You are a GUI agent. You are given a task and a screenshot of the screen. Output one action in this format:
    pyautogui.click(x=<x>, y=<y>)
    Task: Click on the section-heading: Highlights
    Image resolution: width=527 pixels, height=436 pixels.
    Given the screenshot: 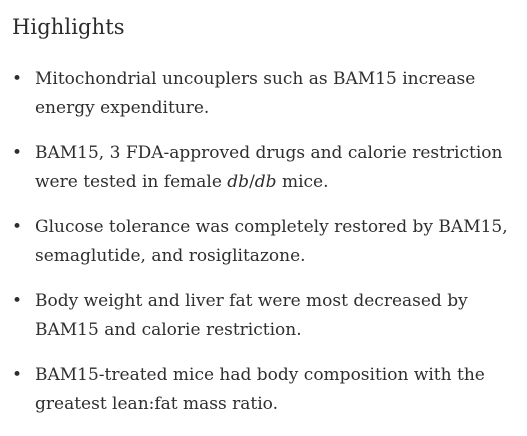 What is the action you would take?
    pyautogui.click(x=68, y=27)
    